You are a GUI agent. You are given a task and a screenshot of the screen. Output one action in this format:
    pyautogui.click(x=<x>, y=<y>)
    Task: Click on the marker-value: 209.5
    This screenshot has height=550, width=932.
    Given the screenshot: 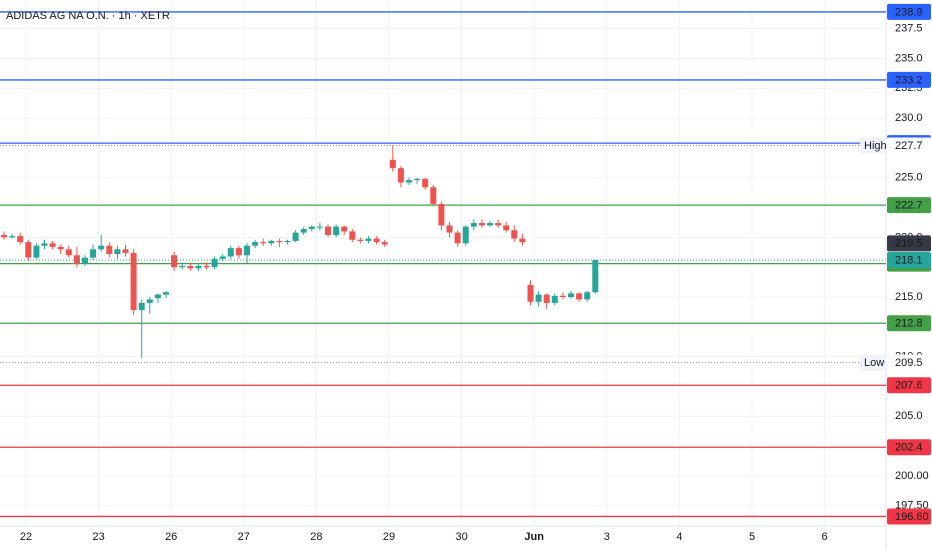 What is the action you would take?
    pyautogui.click(x=909, y=363)
    